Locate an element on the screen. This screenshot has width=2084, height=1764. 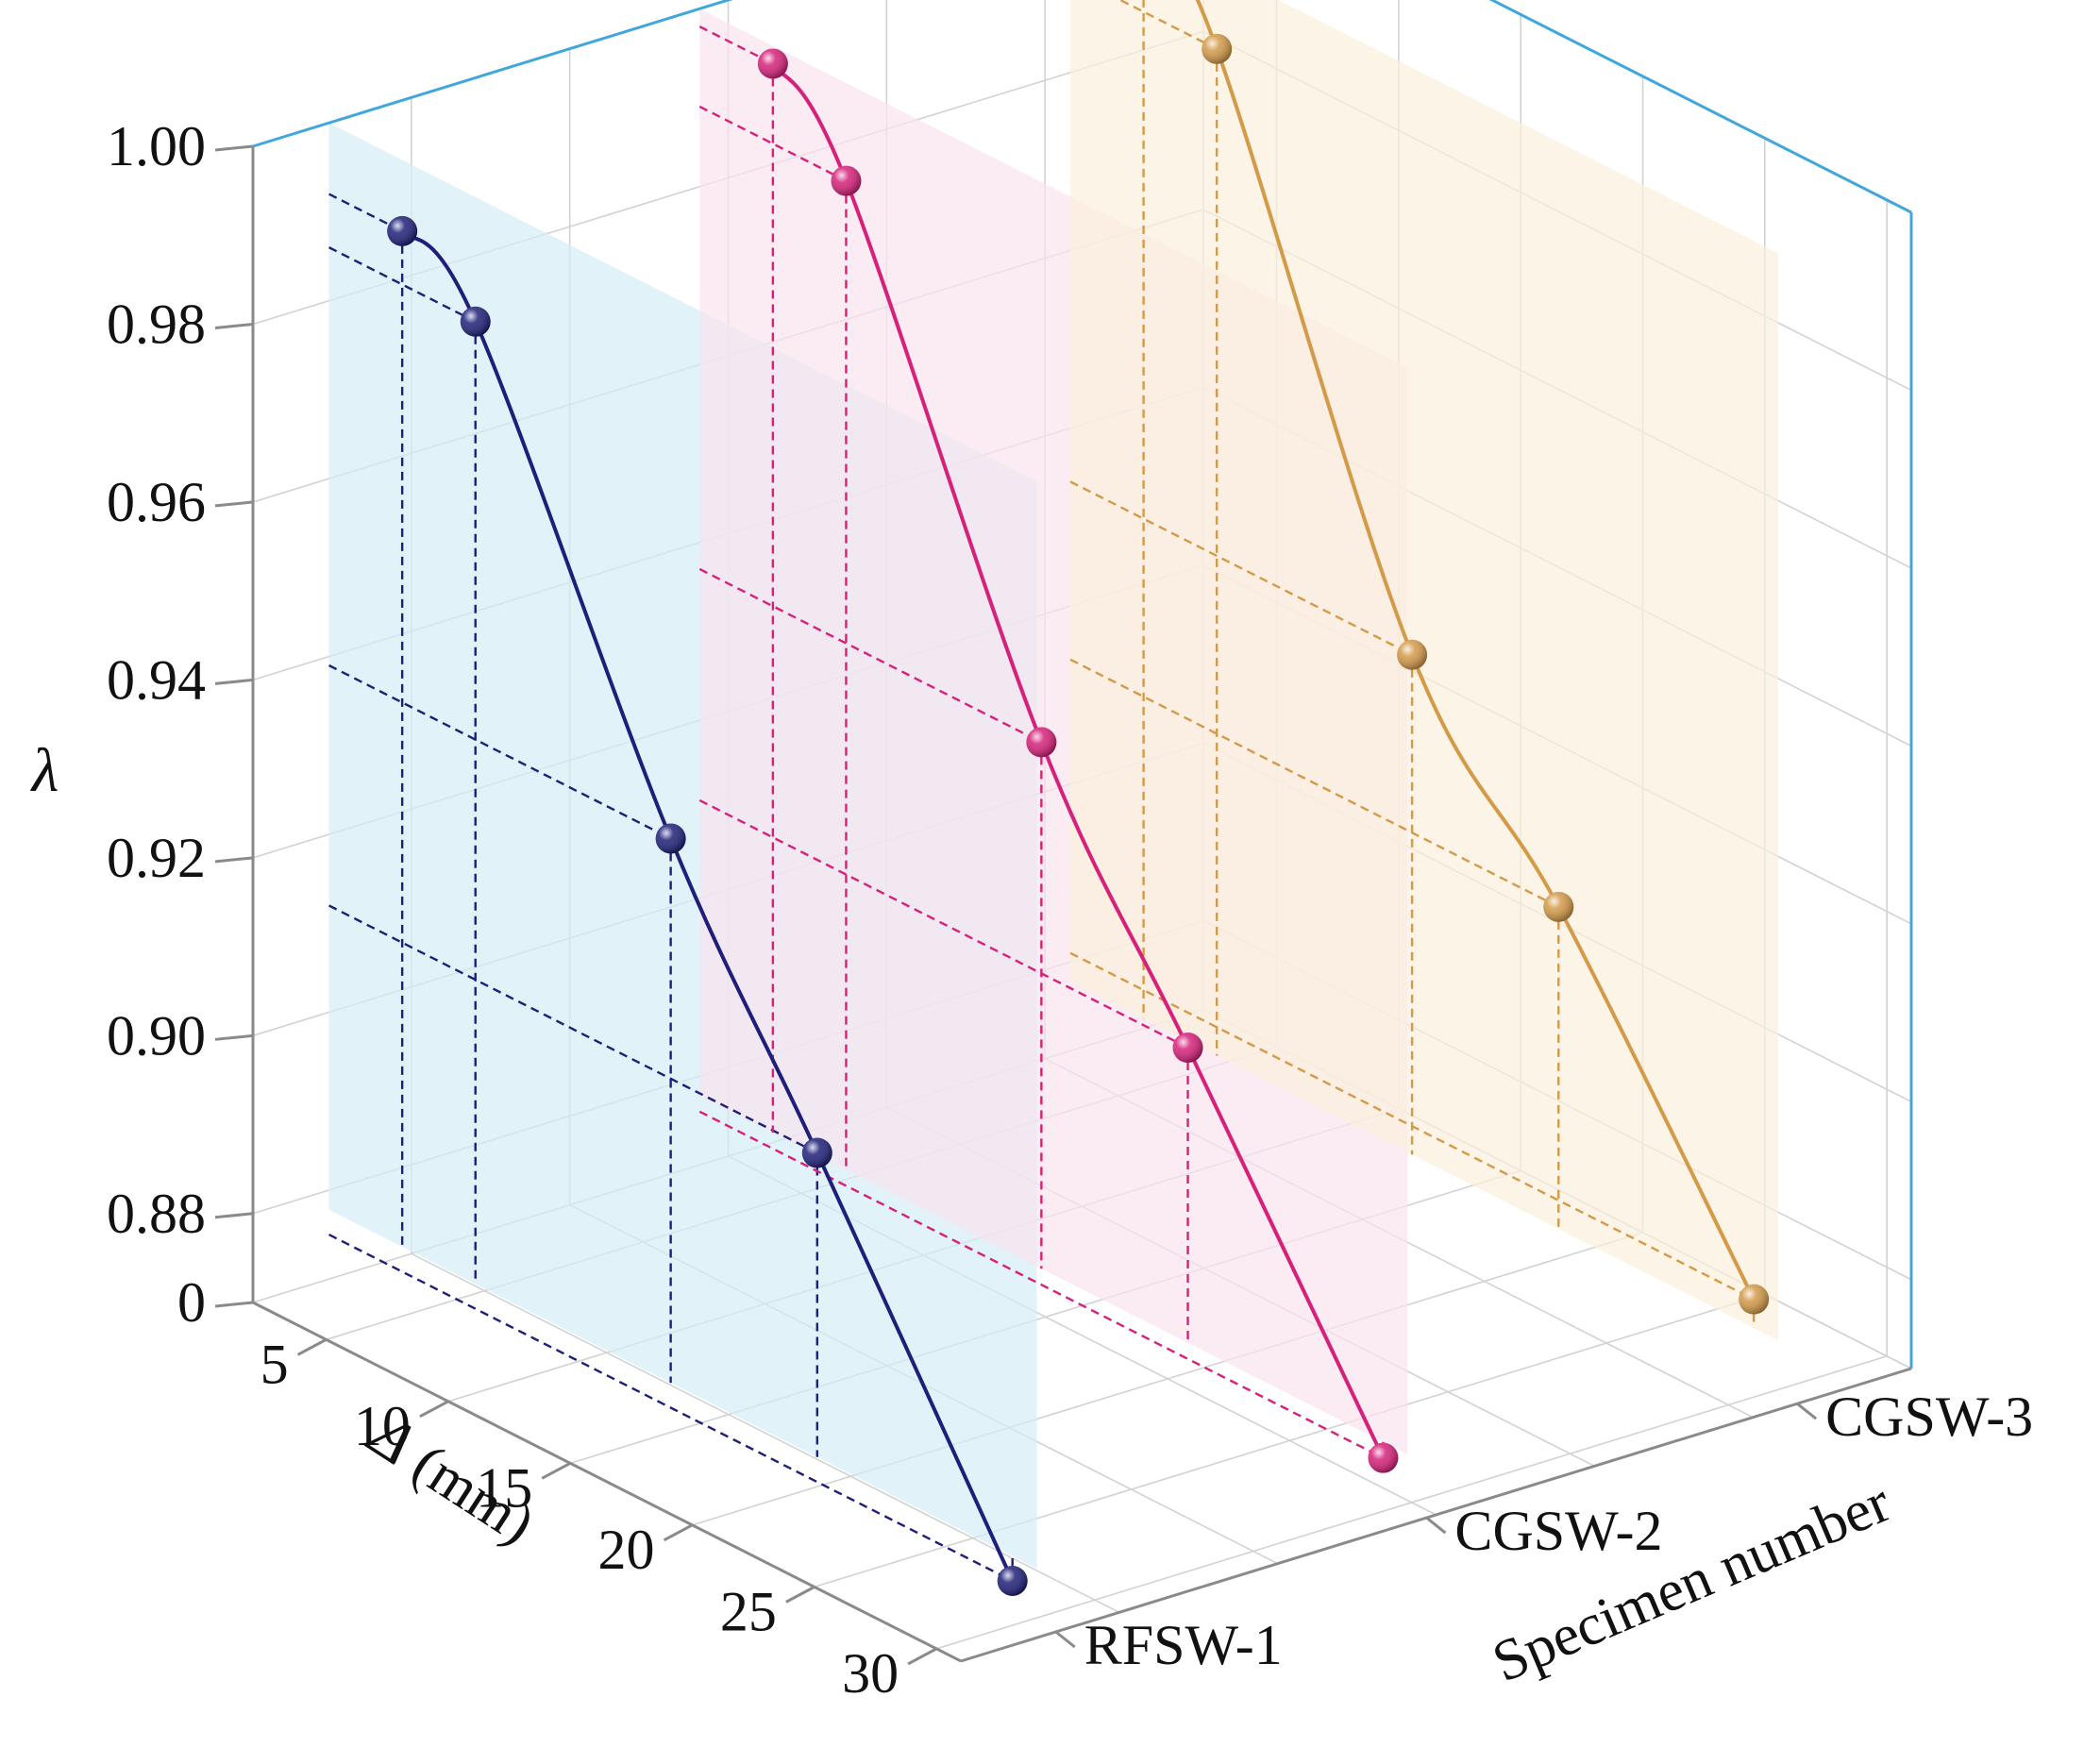
z-tick-label: 0 is located at coordinates (191, 1302).